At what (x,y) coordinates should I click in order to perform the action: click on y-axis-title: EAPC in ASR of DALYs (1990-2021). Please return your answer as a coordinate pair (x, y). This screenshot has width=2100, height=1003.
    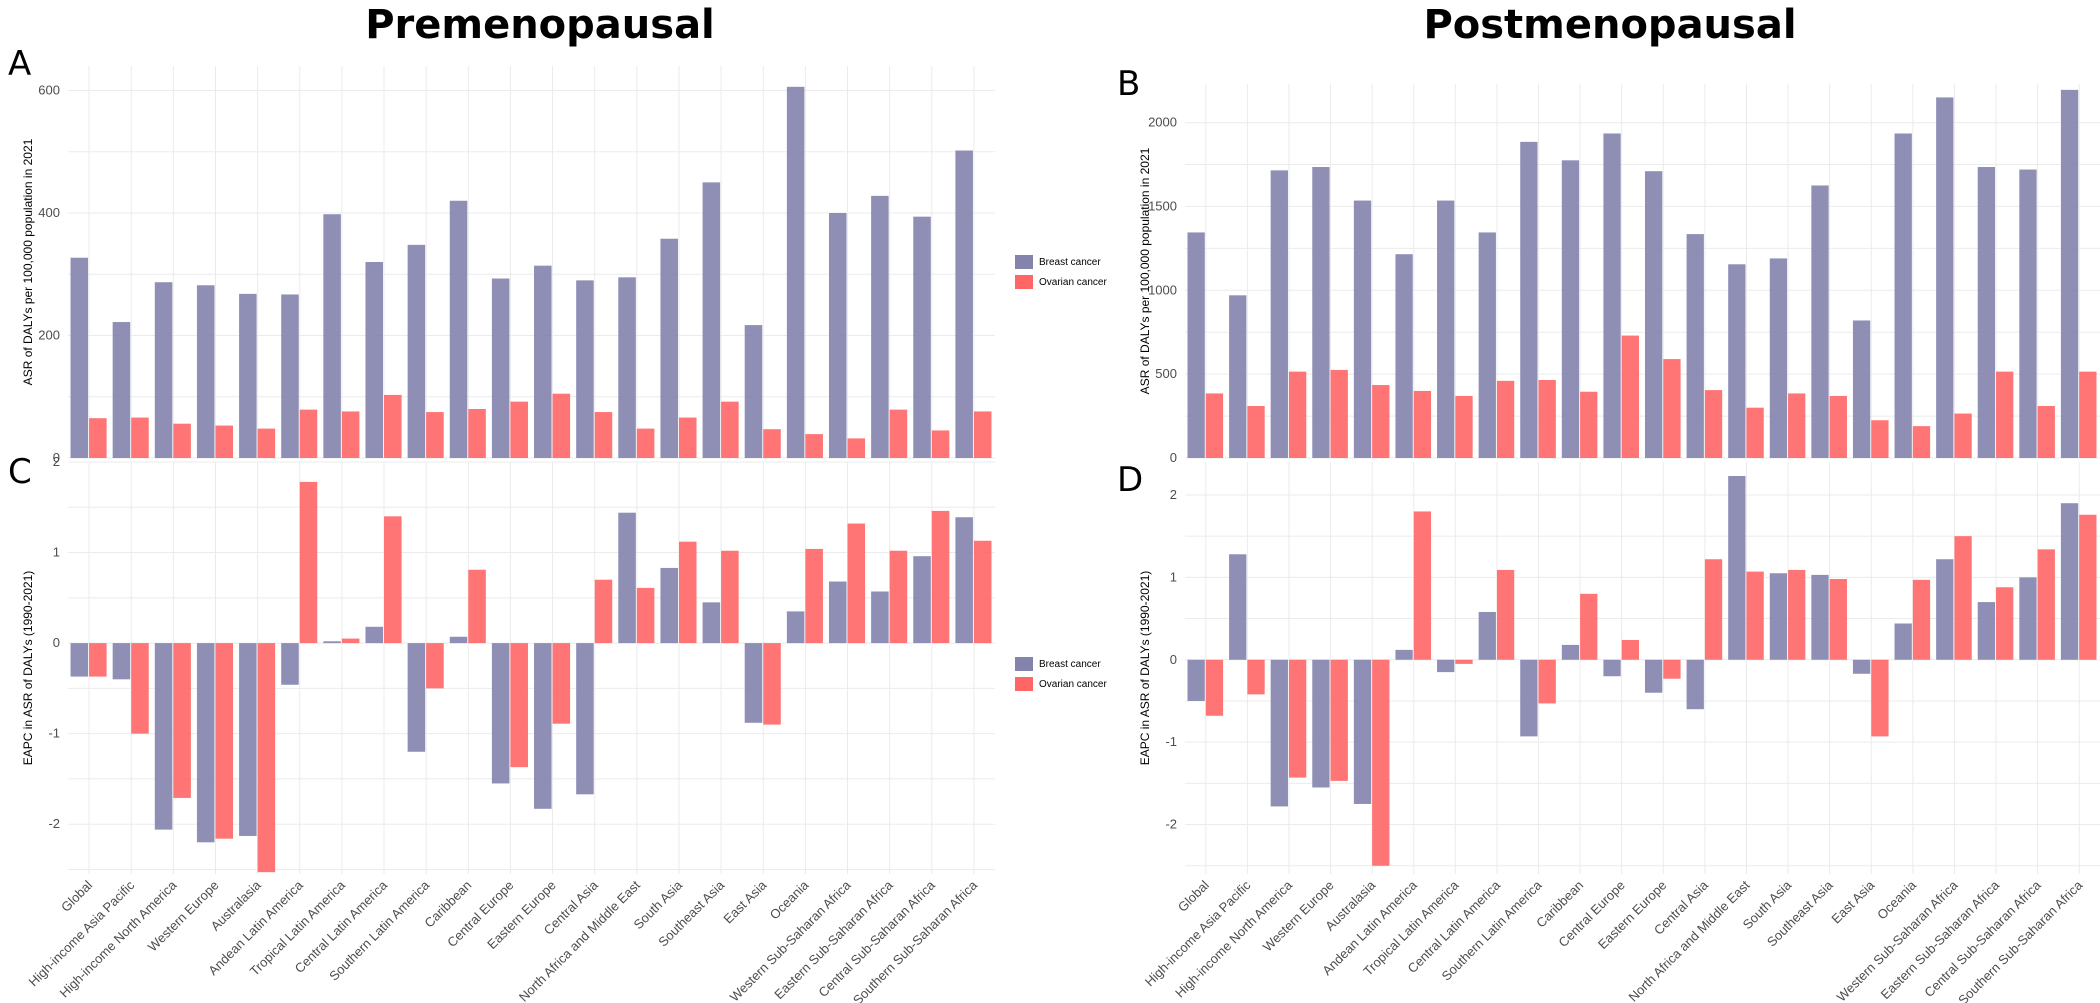
    Looking at the image, I should click on (1145, 668).